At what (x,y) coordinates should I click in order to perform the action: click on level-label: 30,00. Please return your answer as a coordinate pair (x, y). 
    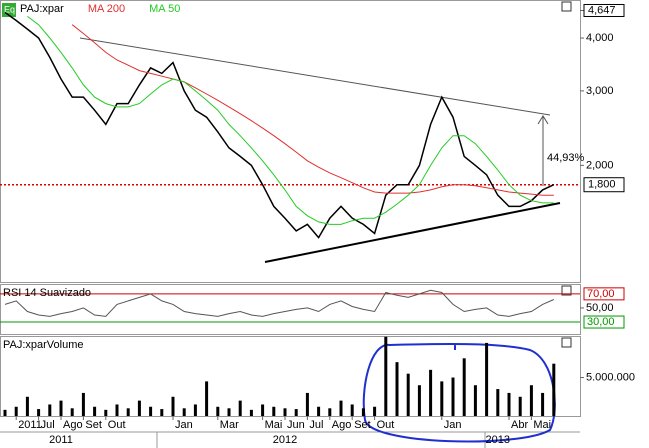
    Looking at the image, I should click on (601, 322).